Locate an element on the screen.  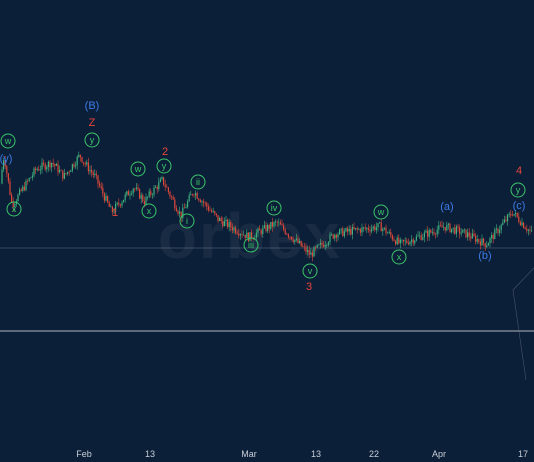
wave-label-circled: ii is located at coordinates (198, 182).